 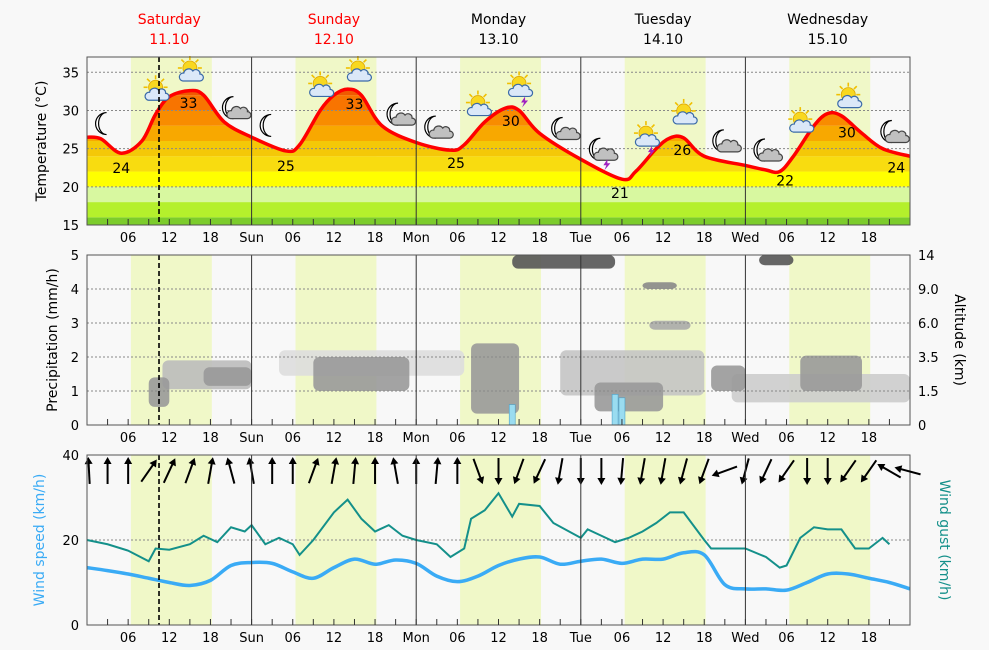 I want to click on wind-speed-axis-label: Wind speed (km/h), so click(x=40, y=540).